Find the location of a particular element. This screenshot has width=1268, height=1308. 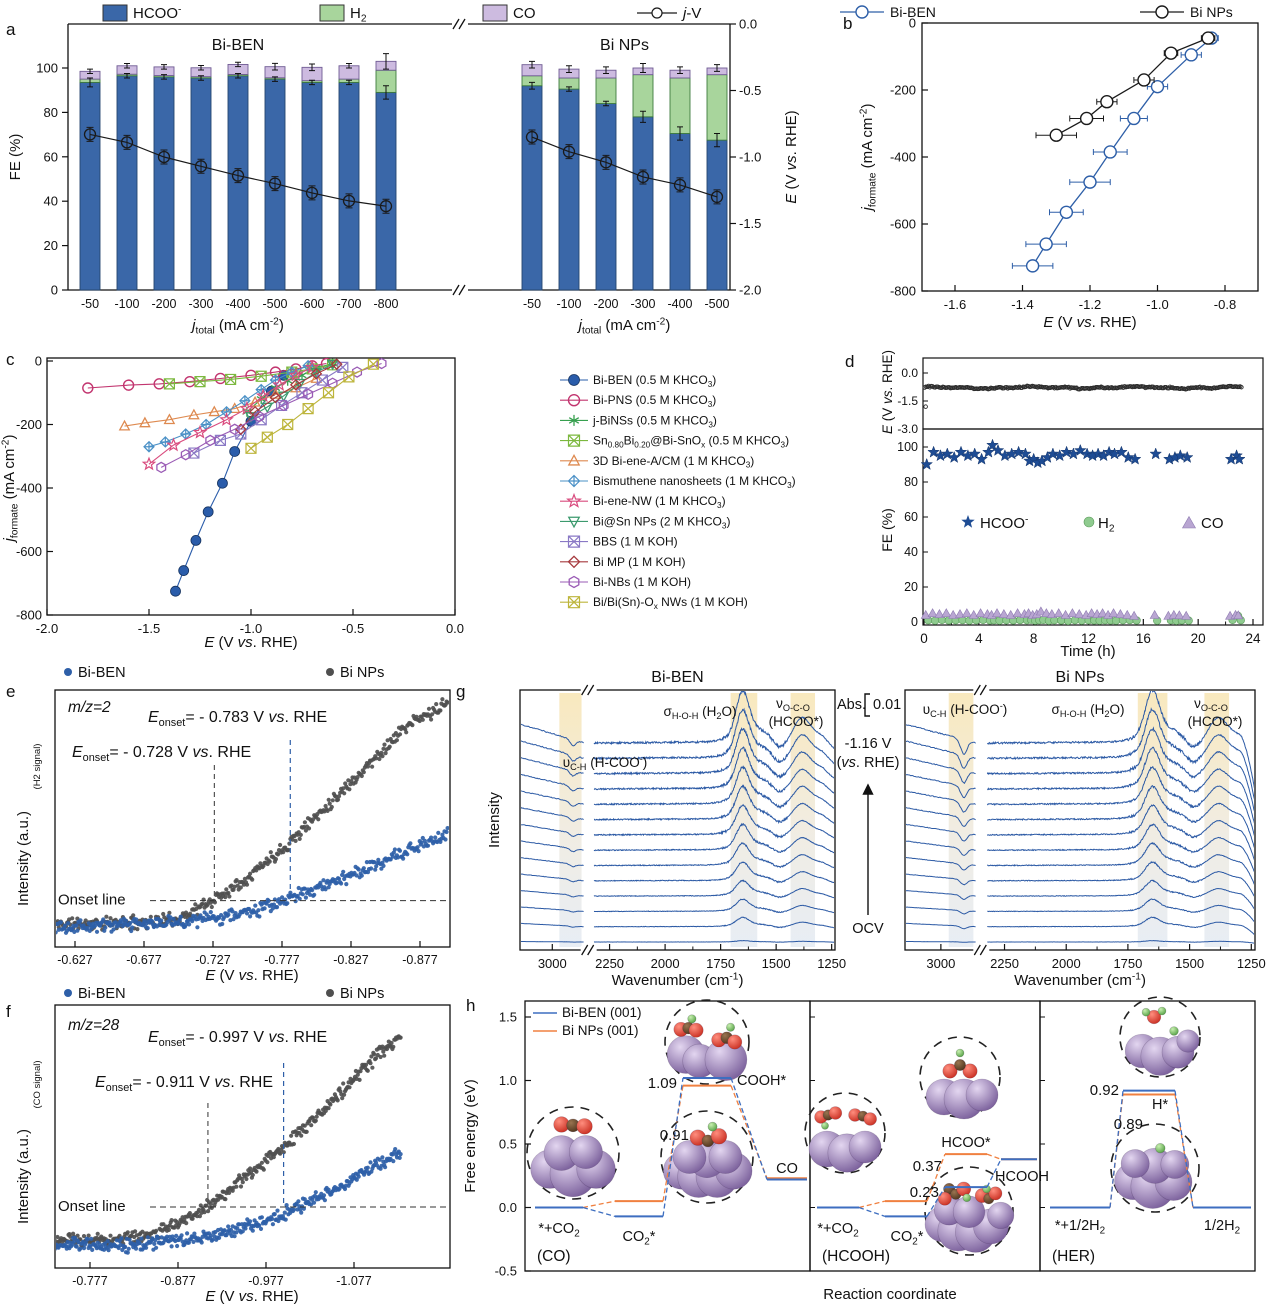

tick-label: -400 is located at coordinates (29, 488).